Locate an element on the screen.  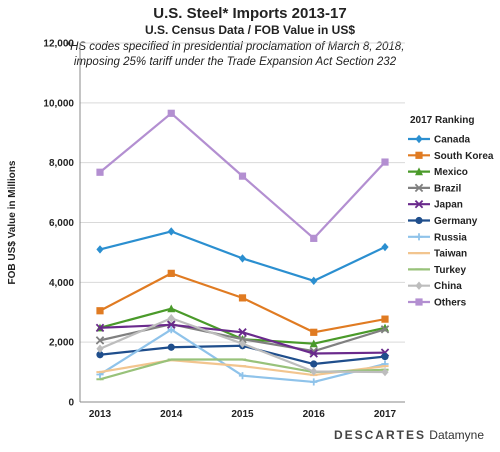
legend-item: Turkey is located at coordinates (437, 270).